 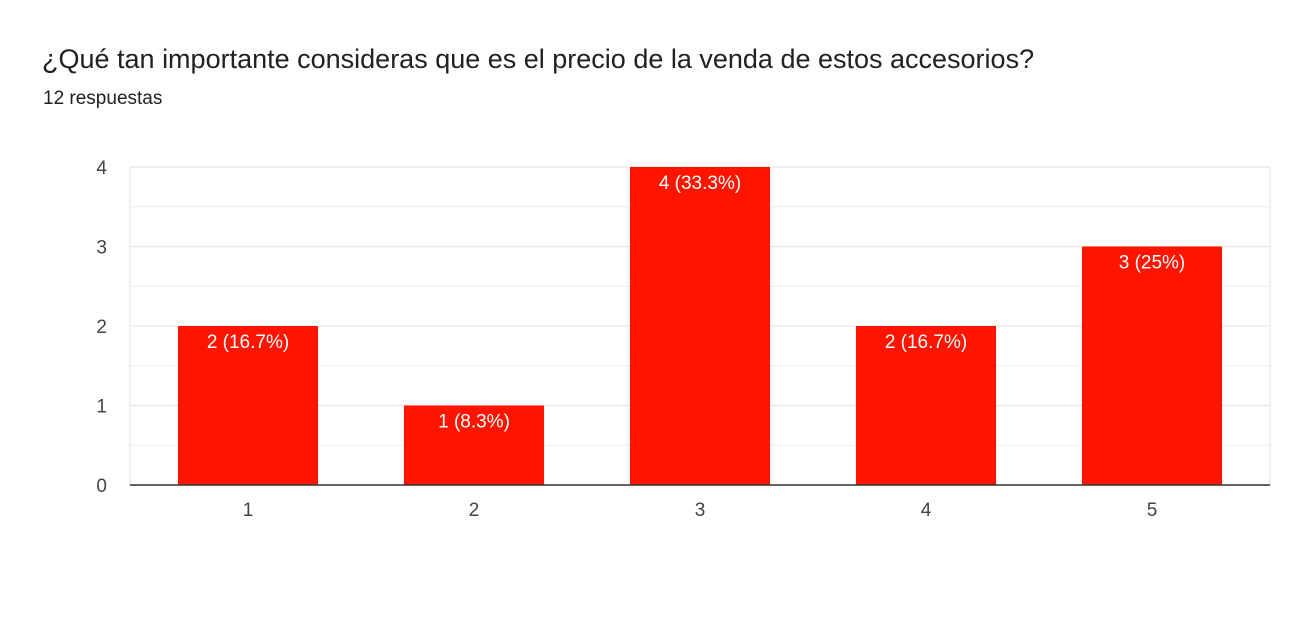 I want to click on x-tick-label: 2, so click(x=474, y=510).